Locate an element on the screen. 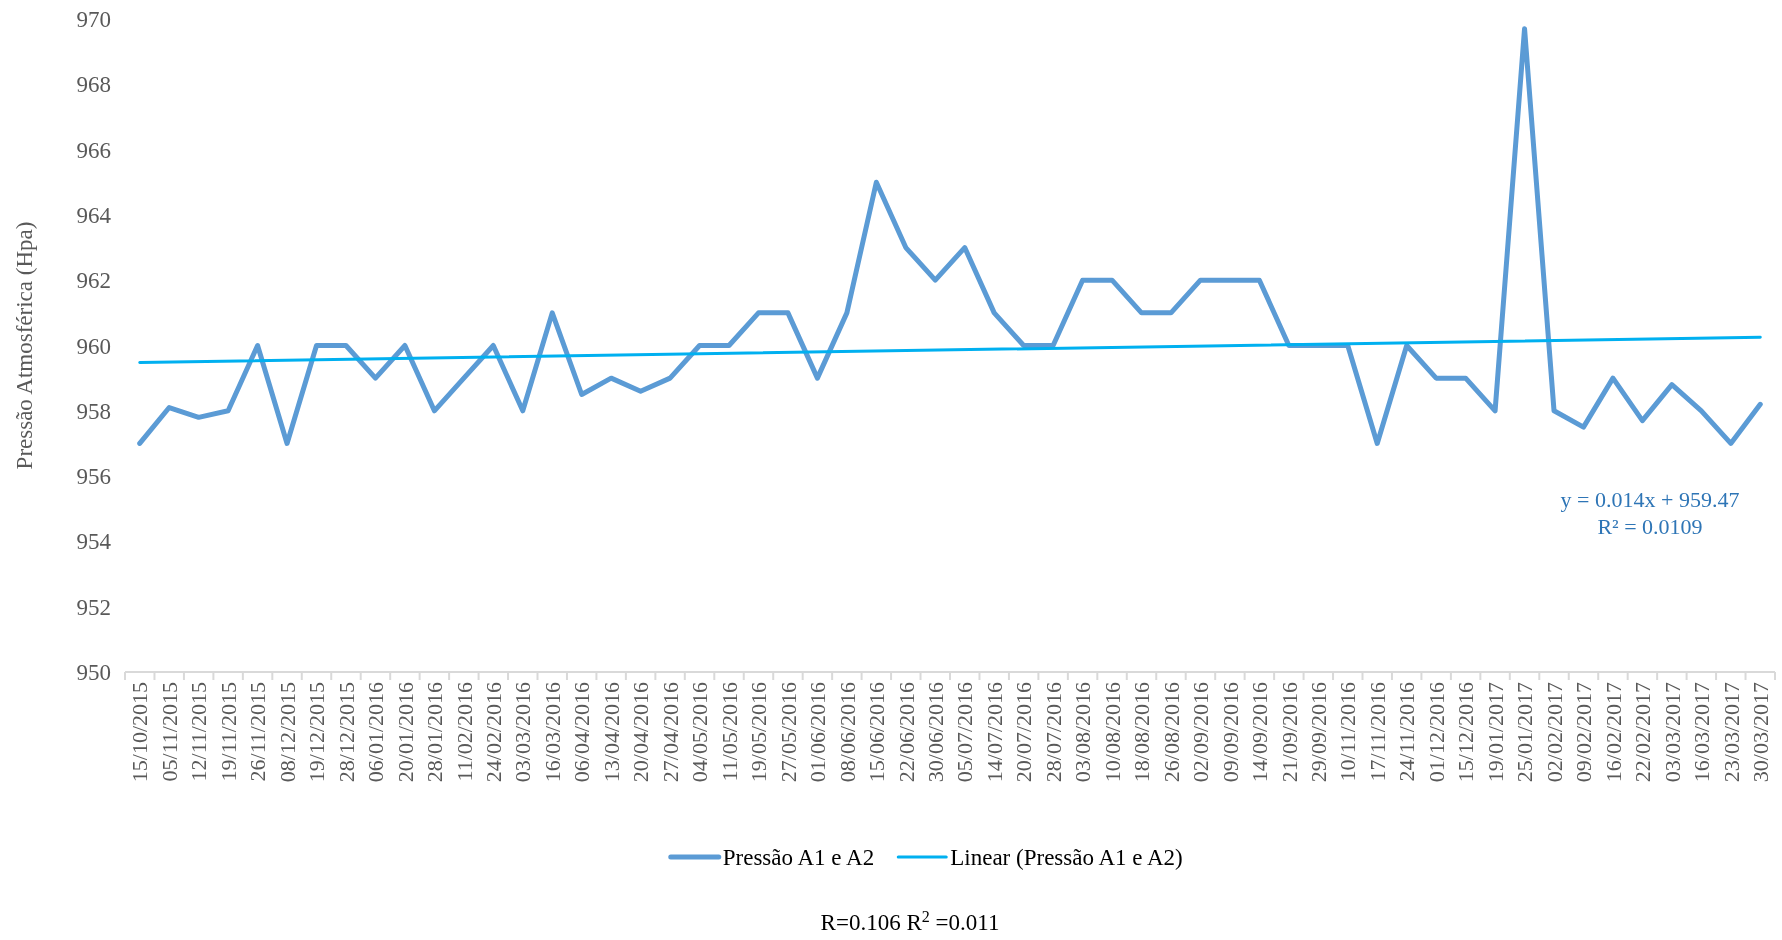 This screenshot has width=1782, height=940. y-tick-label: 960 is located at coordinates (93, 346).